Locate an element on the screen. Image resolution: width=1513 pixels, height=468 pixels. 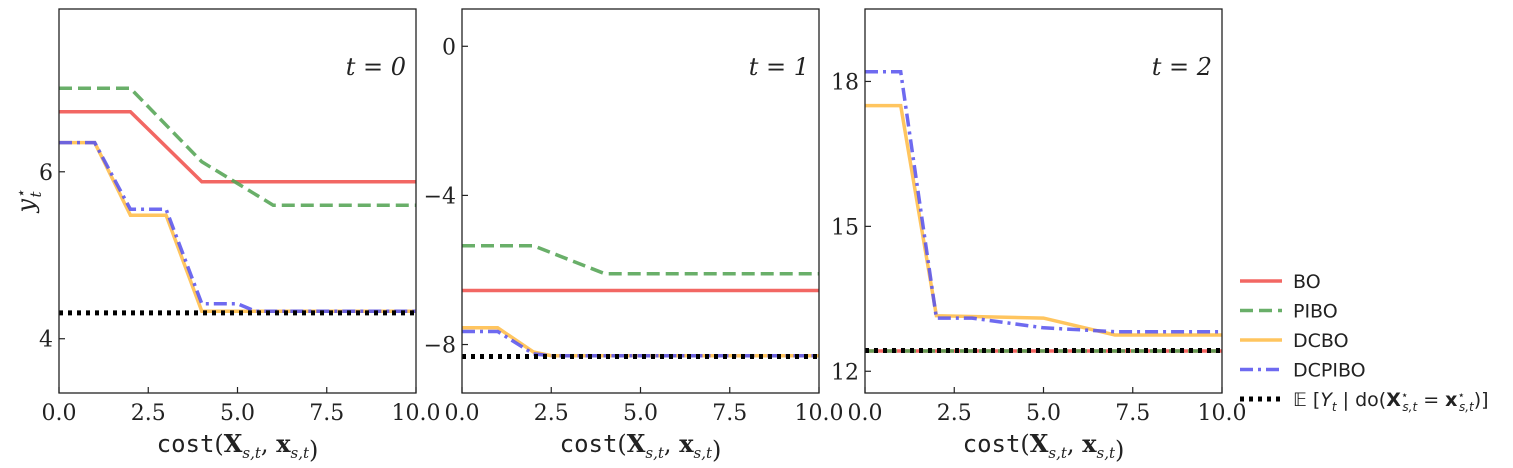
legend-label: 𝔼 [Yt | do(X⋆ s,t = x⋆ s,t)] is located at coordinates (1391, 401).